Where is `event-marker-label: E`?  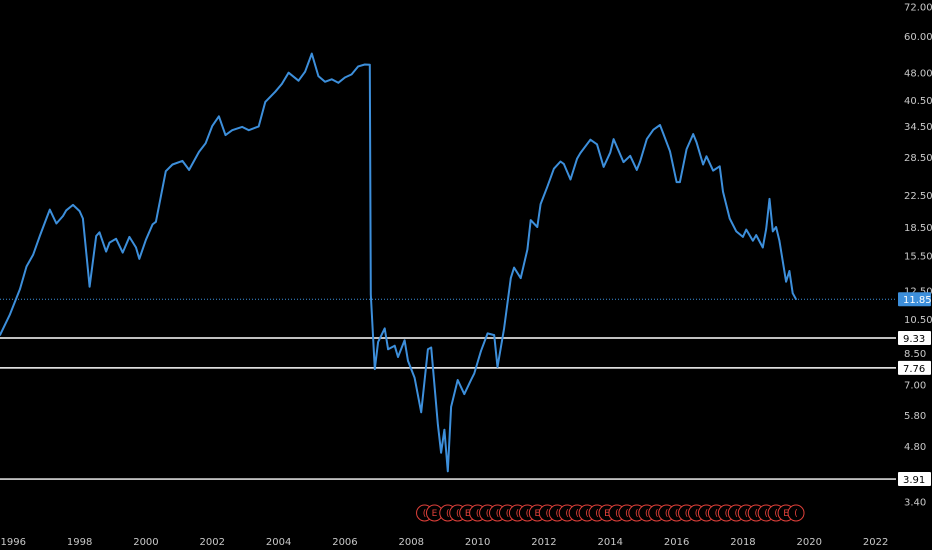 event-marker-label: E is located at coordinates (435, 514).